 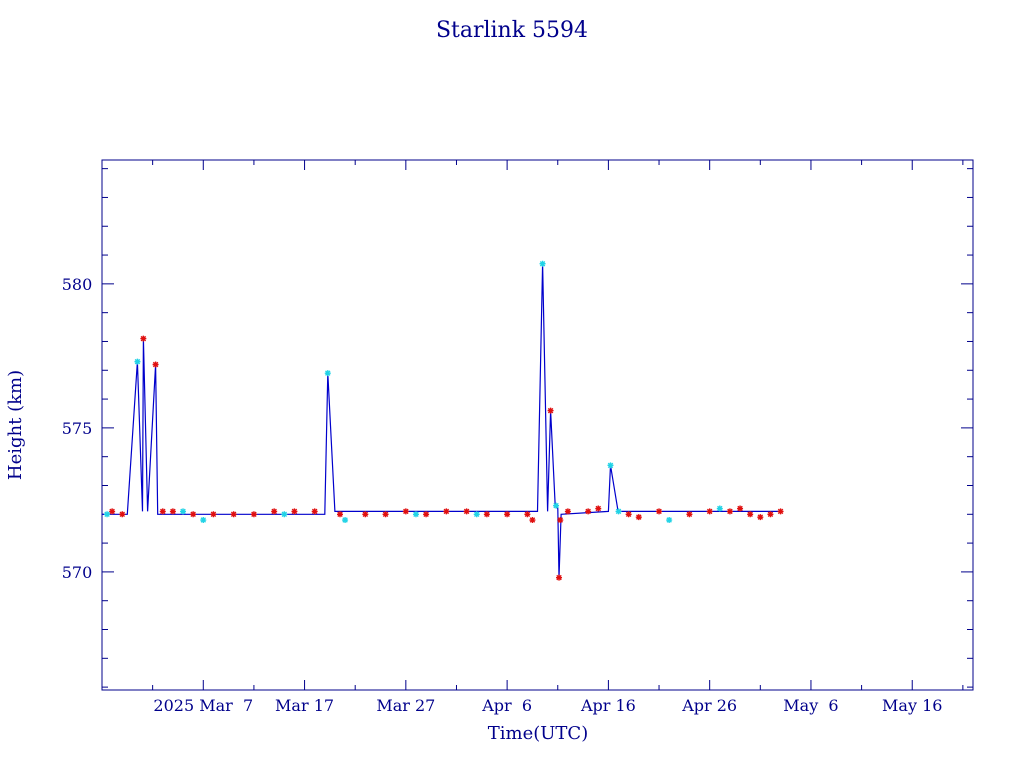 I want to click on x-tick-label: Mar 27, so click(x=405, y=705).